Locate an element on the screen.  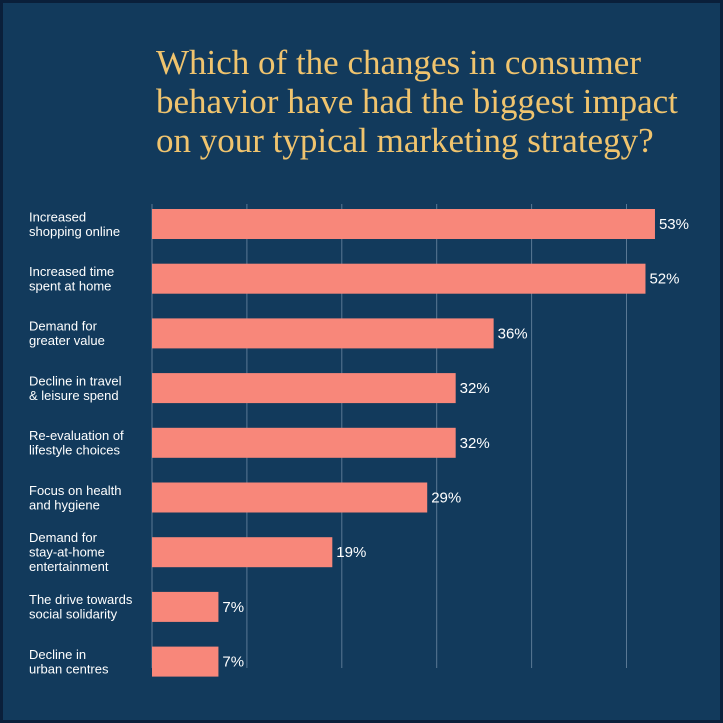
category-label: Increased shopping online is located at coordinates (74, 224).